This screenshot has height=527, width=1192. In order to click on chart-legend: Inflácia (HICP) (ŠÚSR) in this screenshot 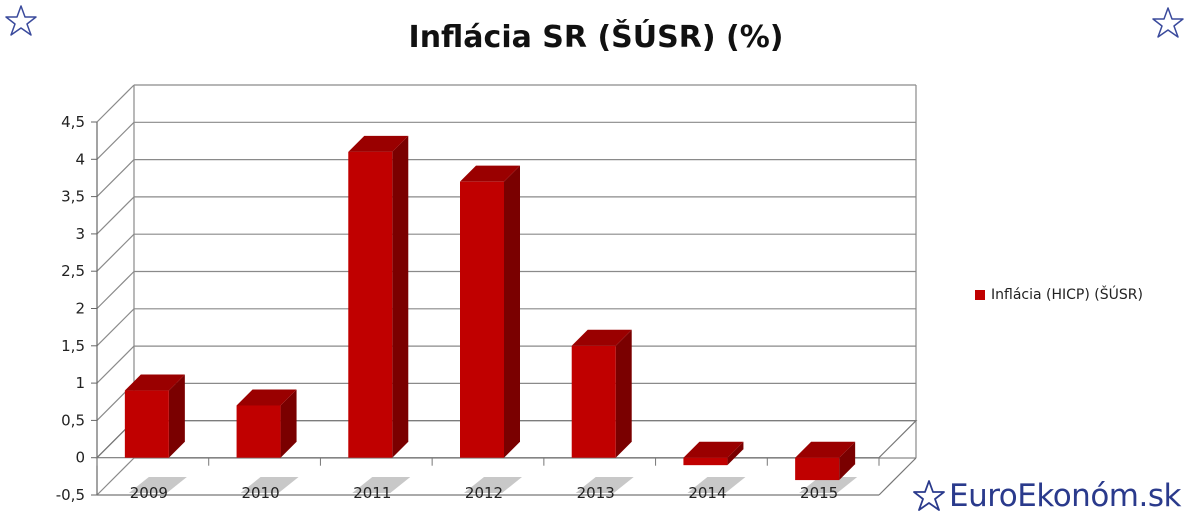, I will do `click(1059, 295)`.